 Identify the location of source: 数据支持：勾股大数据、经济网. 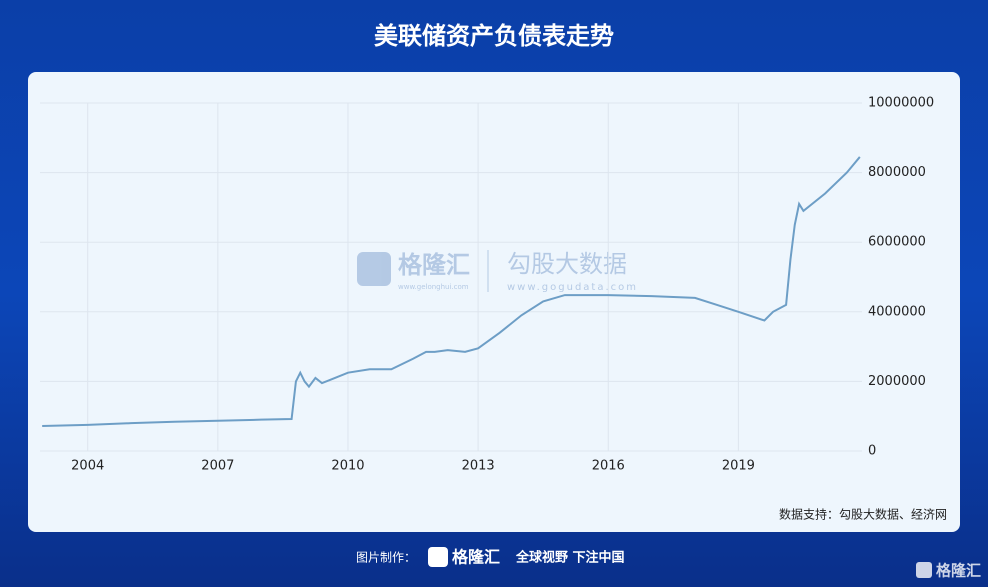
(863, 514).